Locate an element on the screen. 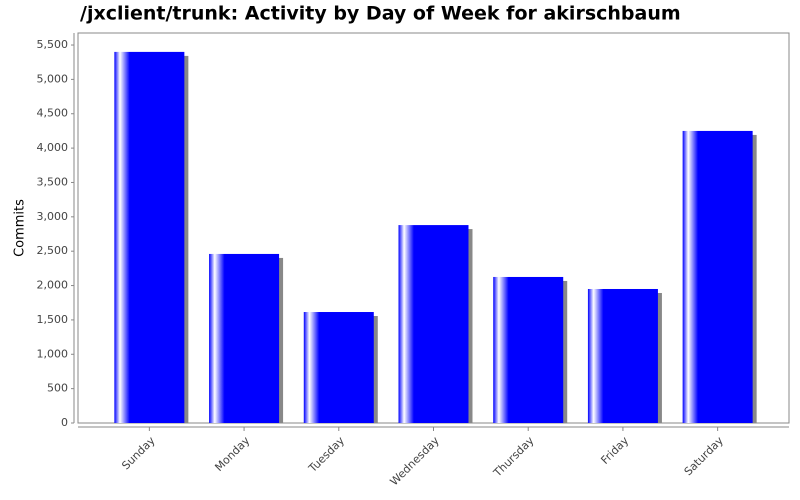 The height and width of the screenshot is (500, 800). x-tick-label: Wednesday is located at coordinates (415, 461).